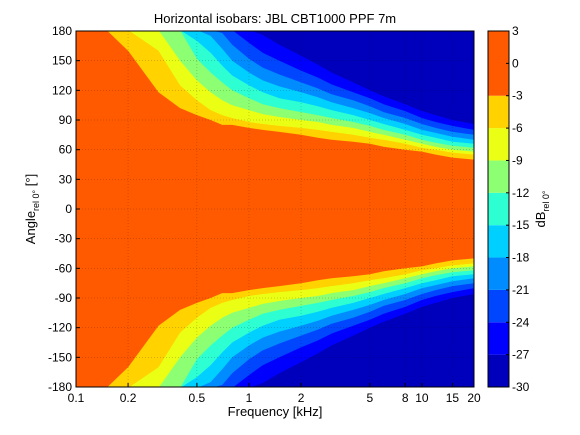 Image resolution: width=580 pixels, height=435 pixels. What do you see at coordinates (515, 31) in the screenshot?
I see `colorbar-tick-label: 3` at bounding box center [515, 31].